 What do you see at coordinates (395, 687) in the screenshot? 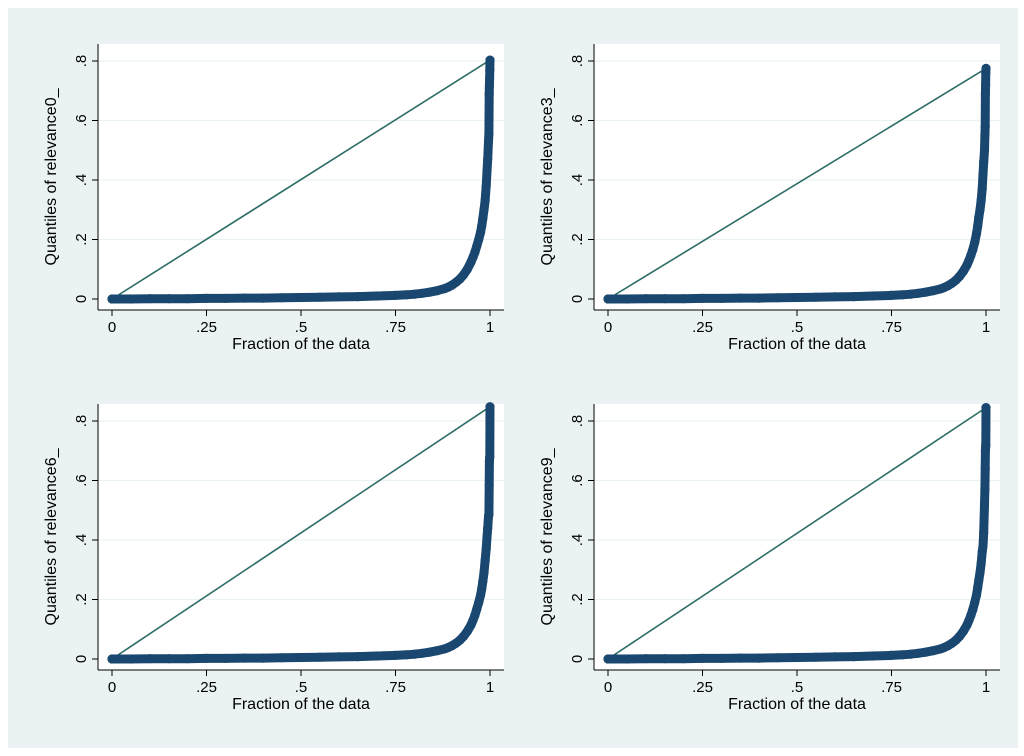
I see `x-tick-label: .75` at bounding box center [395, 687].